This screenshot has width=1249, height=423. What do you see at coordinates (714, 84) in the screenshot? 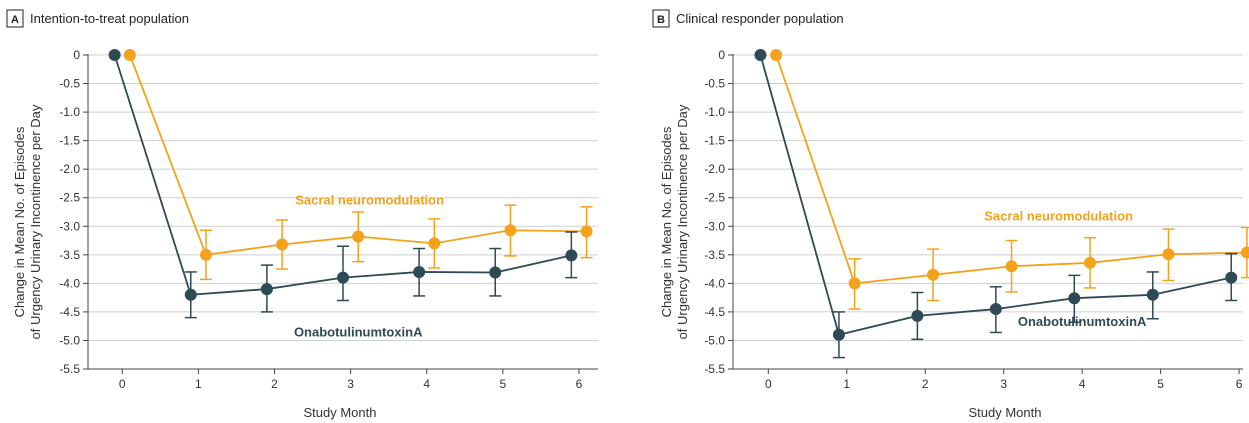
I see `panel-b-y-tick-label: -0.5` at bounding box center [714, 84].